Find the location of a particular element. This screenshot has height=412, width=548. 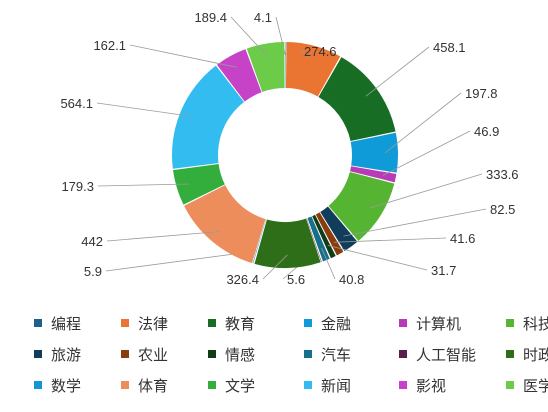

data-label-2: 274.6 is located at coordinates (320, 51).